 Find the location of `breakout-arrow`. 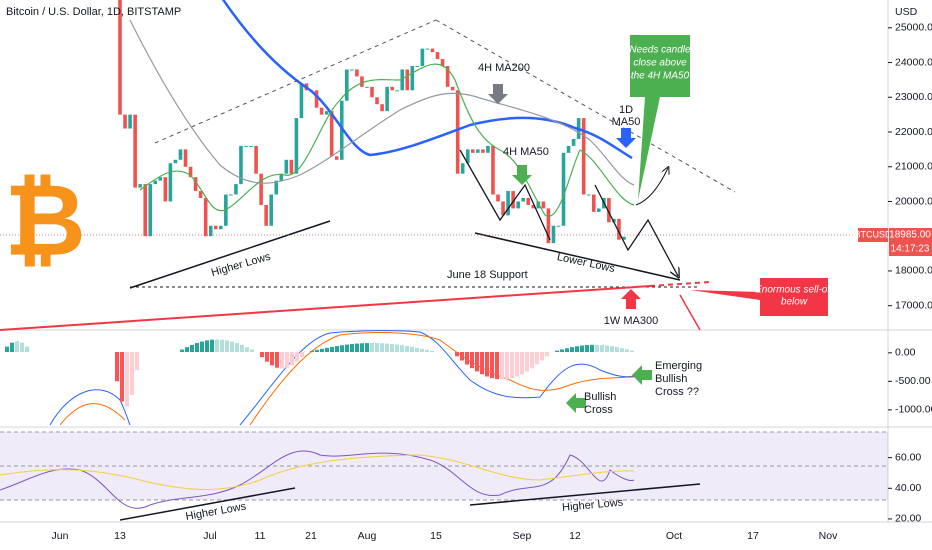

breakout-arrow is located at coordinates (651, 187).